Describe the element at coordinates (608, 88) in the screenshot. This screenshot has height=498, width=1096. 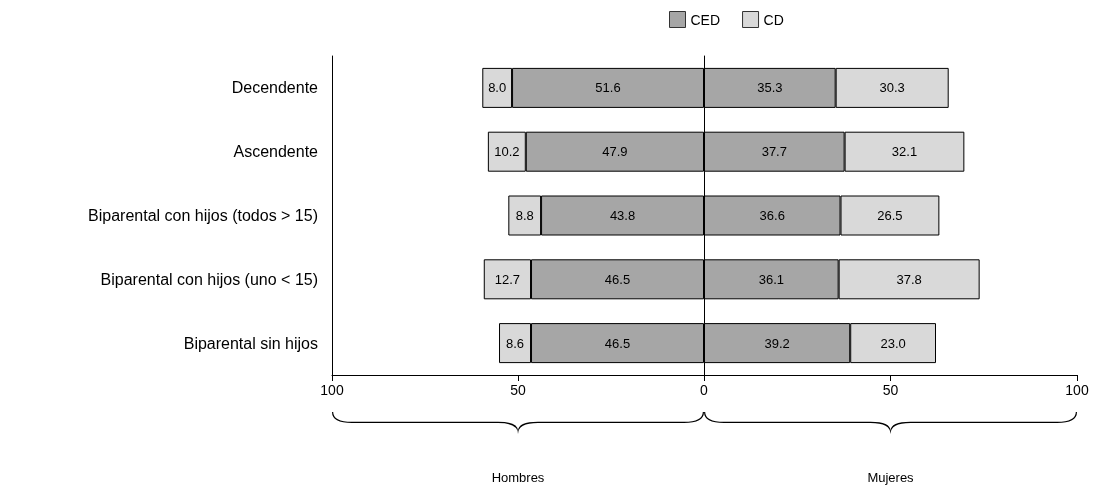
I see `data-label: 51.6` at that location.